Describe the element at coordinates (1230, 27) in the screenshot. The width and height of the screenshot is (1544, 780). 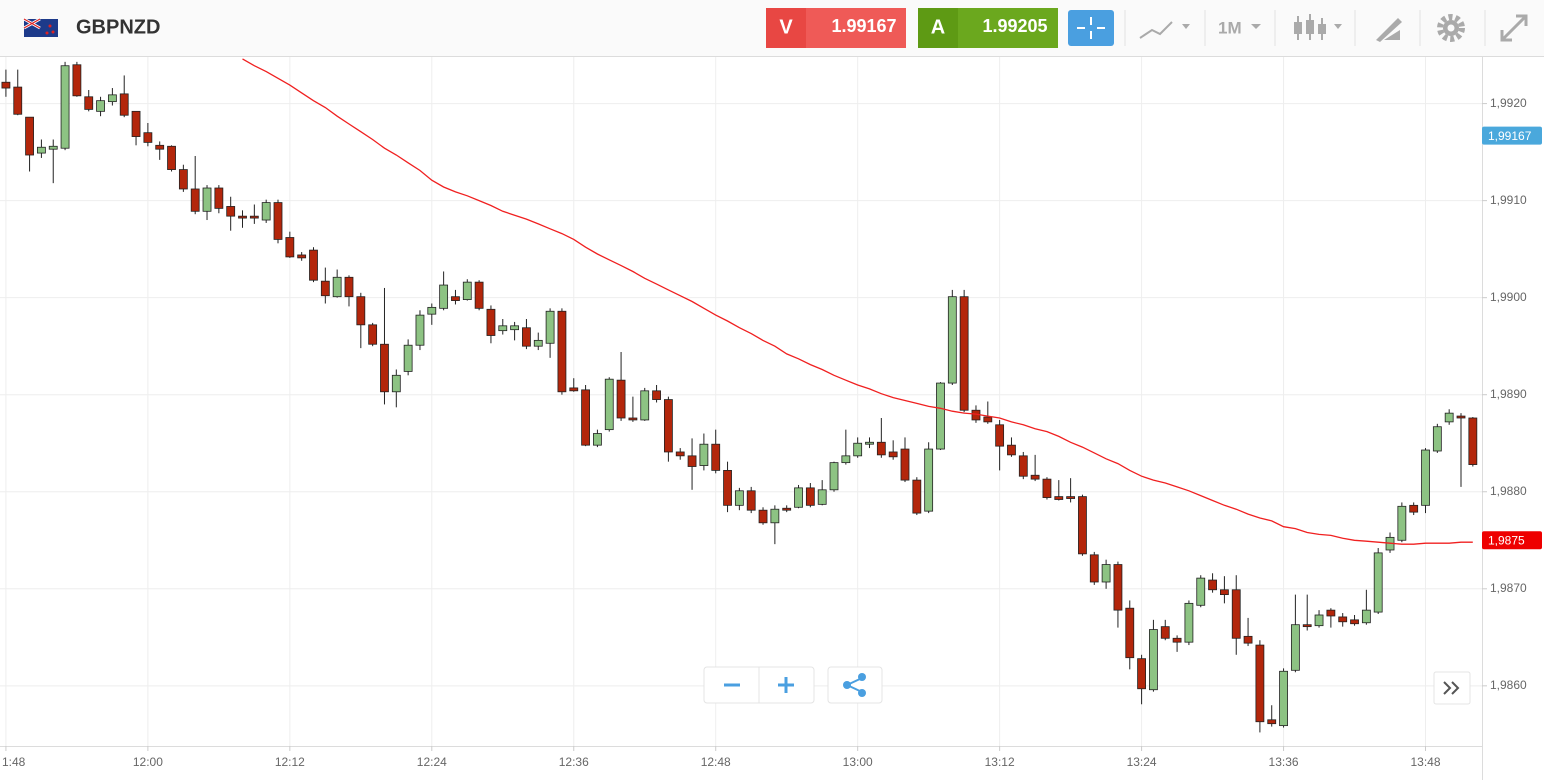
I see `timeframe: 1M` at that location.